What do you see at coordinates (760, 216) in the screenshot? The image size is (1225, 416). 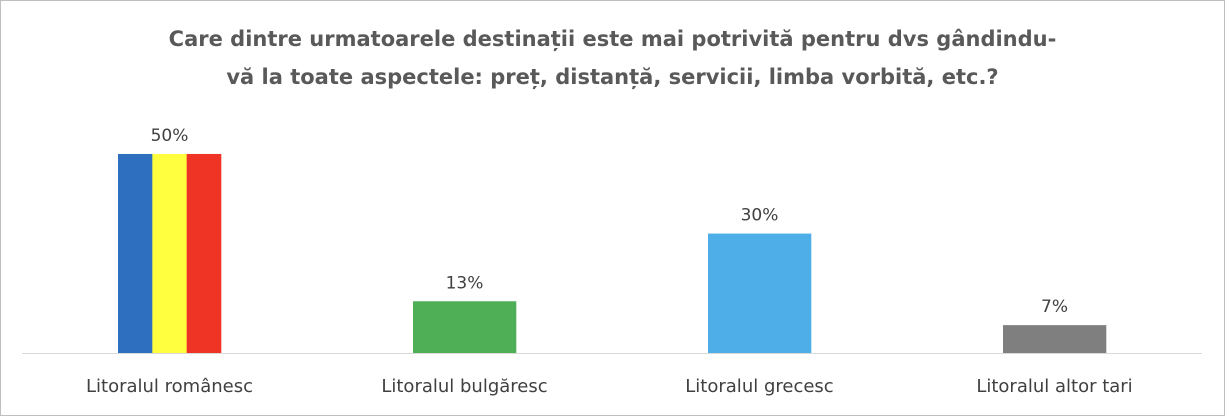 I see `data-label-3: 30%` at bounding box center [760, 216].